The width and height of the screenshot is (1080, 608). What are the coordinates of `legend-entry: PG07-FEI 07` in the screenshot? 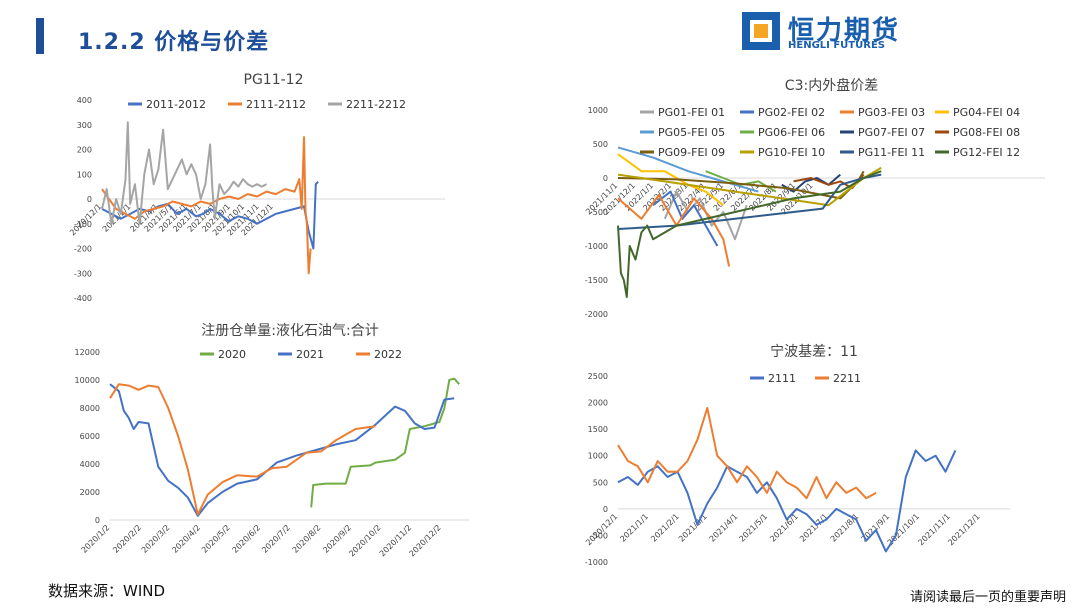 It's located at (891, 132).